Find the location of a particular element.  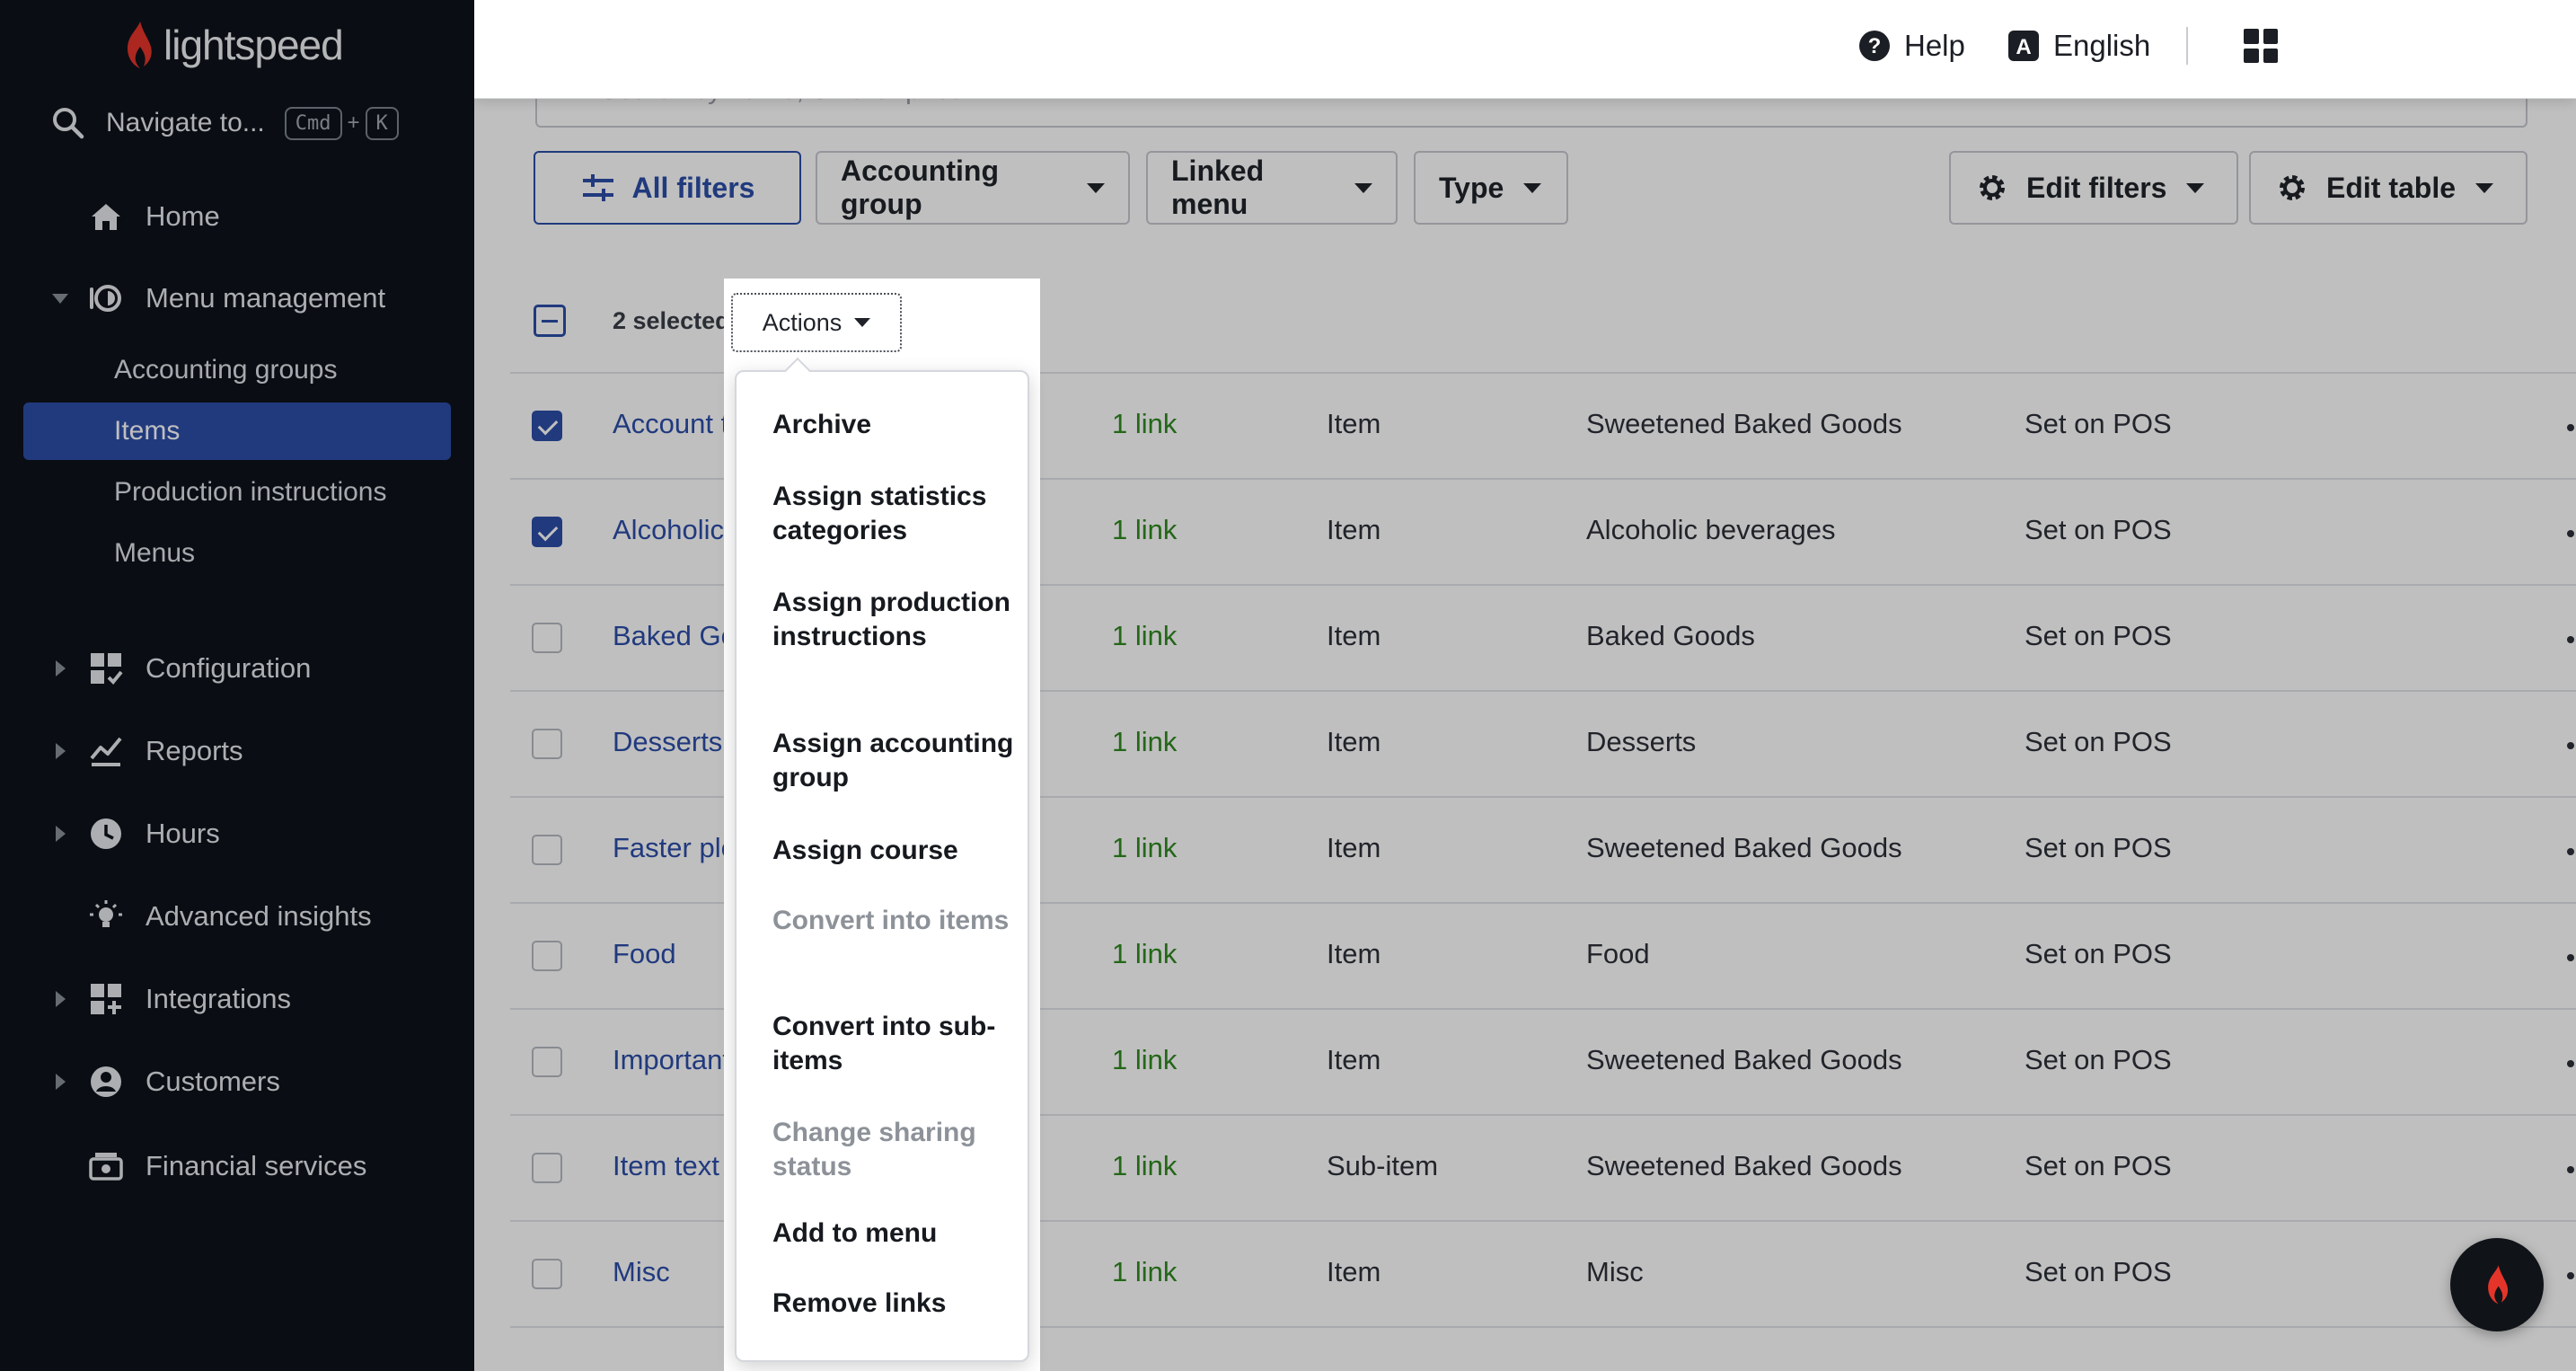

language-selector: A English is located at coordinates (2078, 46).